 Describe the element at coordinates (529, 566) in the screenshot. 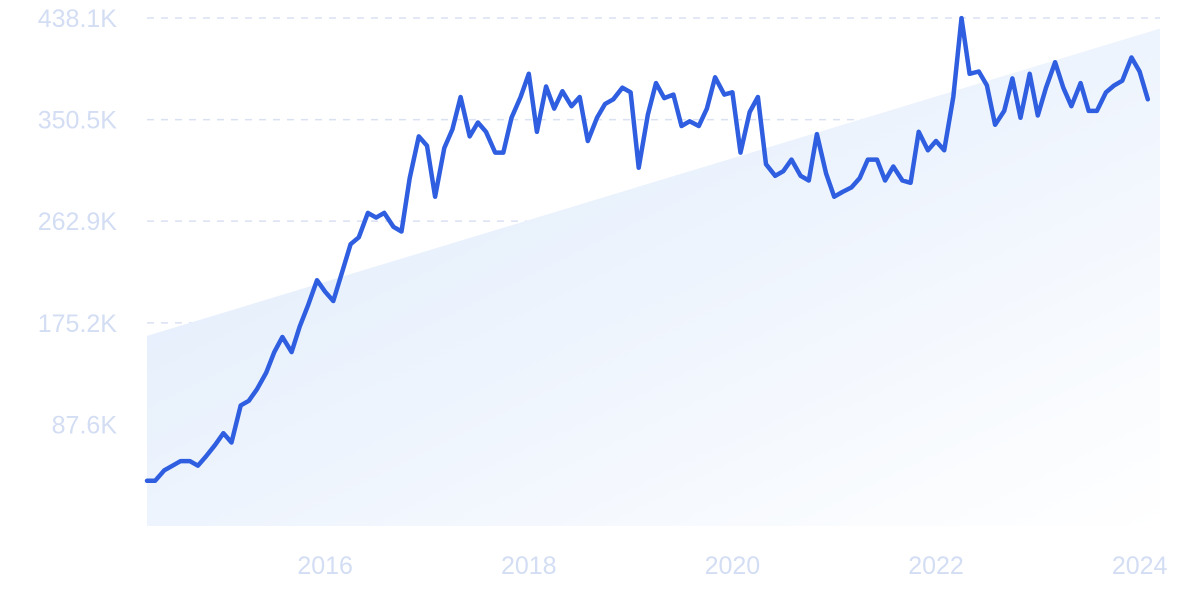

I see `x-tick-label: 2018` at that location.